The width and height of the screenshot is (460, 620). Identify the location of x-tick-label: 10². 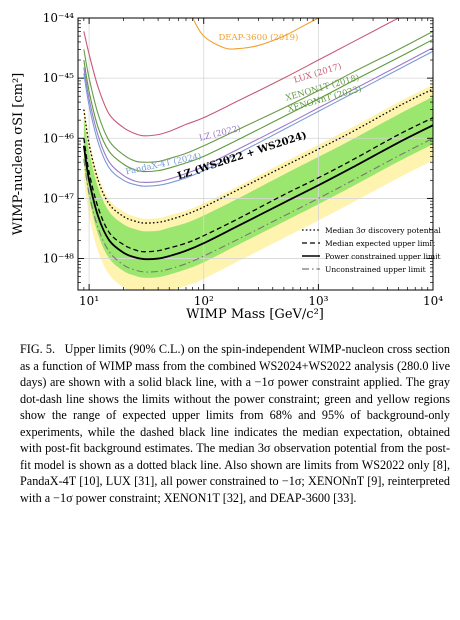
(204, 301).